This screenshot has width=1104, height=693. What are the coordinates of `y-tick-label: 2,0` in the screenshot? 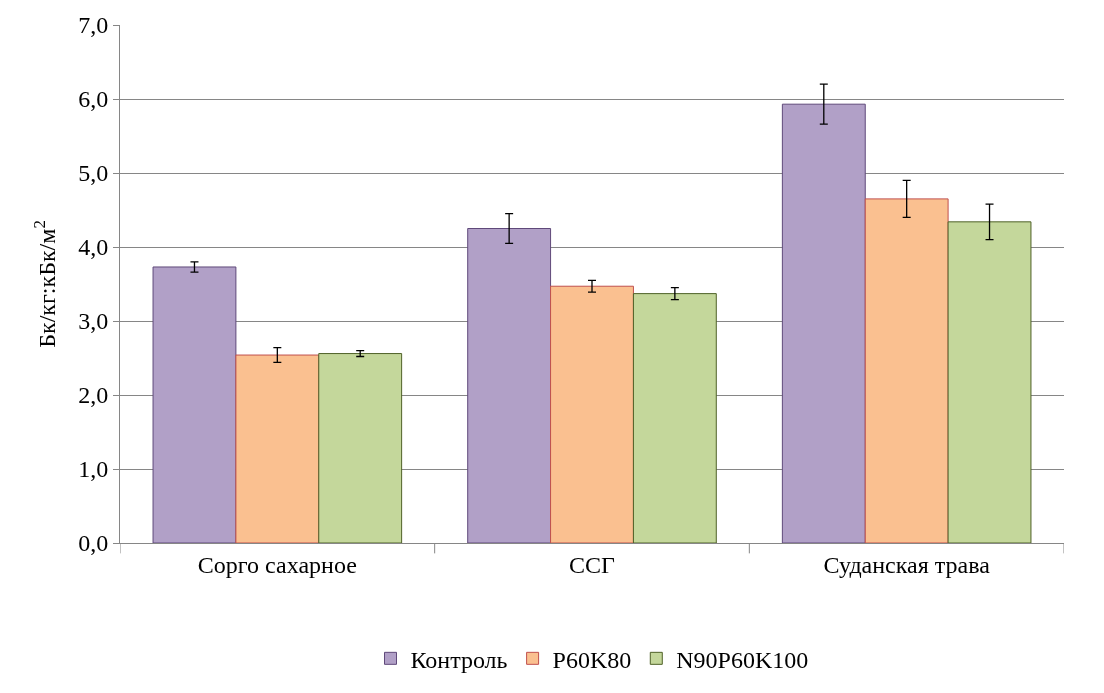 It's located at (93, 395).